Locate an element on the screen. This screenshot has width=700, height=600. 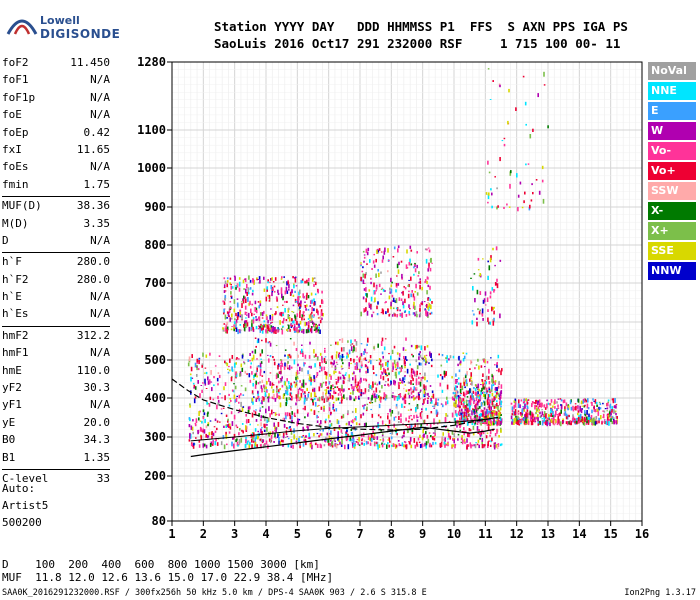
param-name: MUF(D) is located at coordinates (22, 206).